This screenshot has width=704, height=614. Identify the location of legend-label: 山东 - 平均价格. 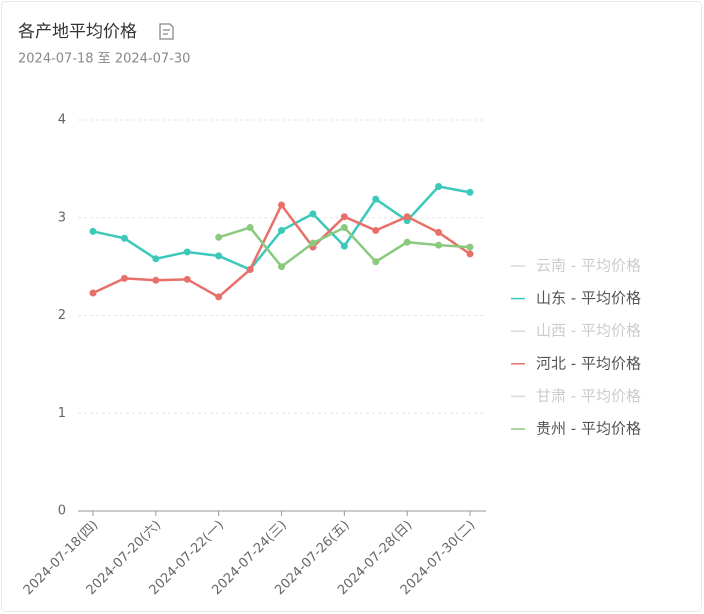
(588, 298).